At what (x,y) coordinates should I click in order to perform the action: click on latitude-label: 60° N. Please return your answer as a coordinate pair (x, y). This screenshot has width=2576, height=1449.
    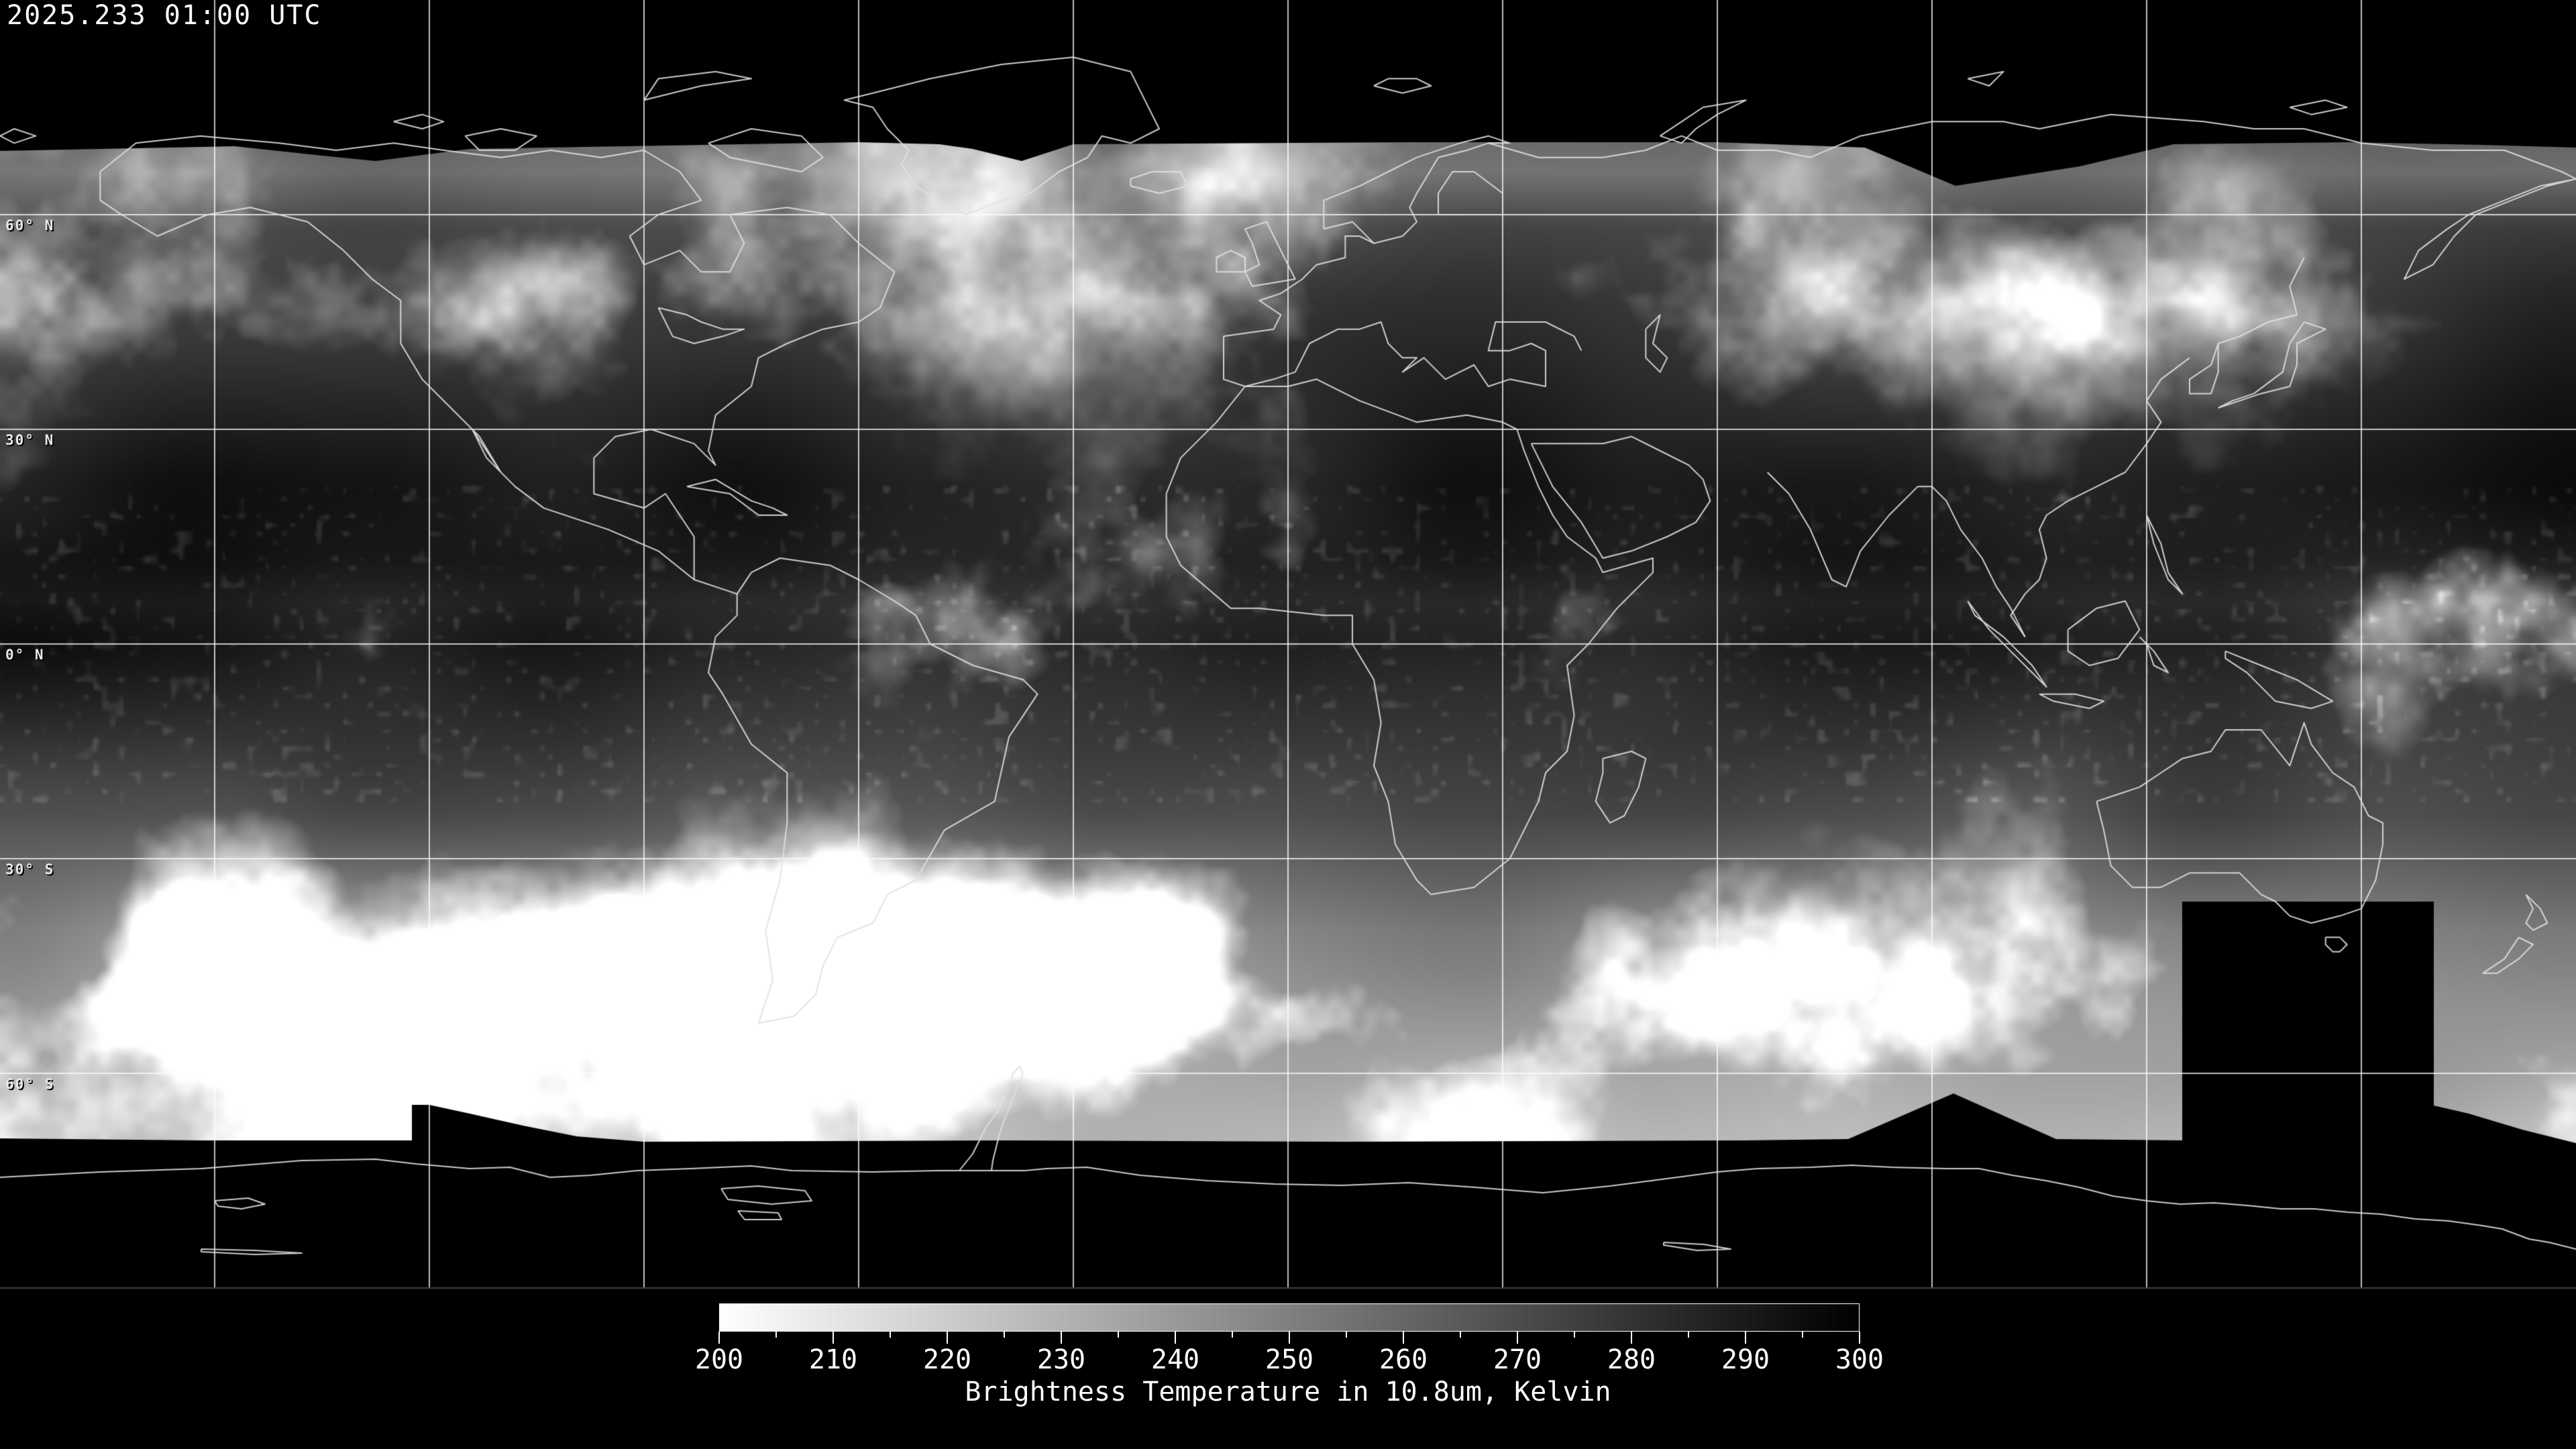
    Looking at the image, I should click on (30, 225).